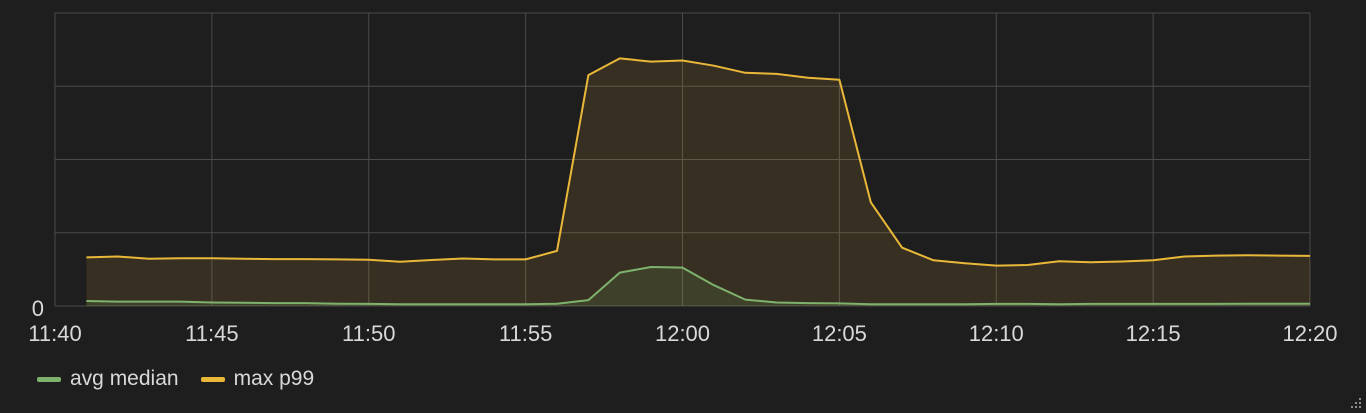 The image size is (1366, 413). I want to click on x-tick-label: 12:15, so click(1153, 333).